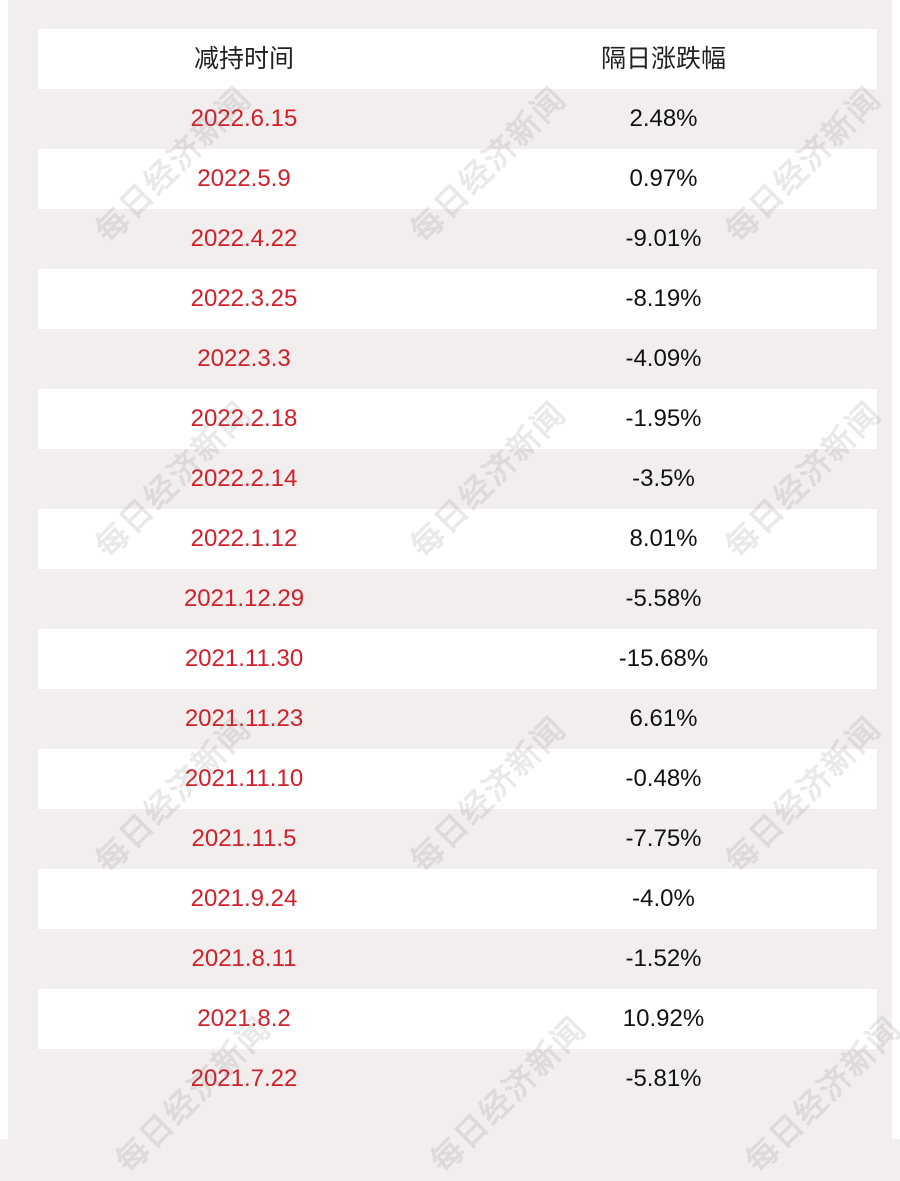  Describe the element at coordinates (457, 959) in the screenshot. I see `table-row: 2021.8.11 -1.52%` at that location.